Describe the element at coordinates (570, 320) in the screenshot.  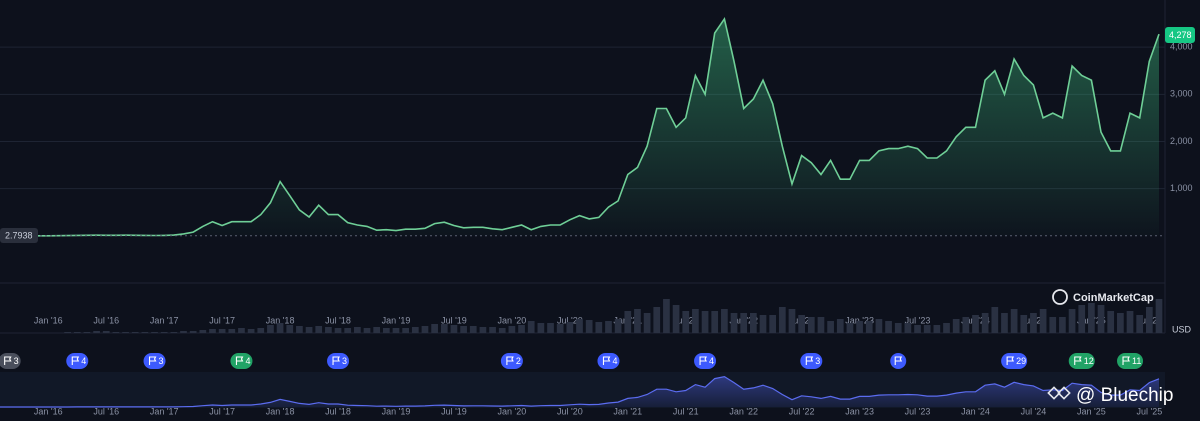
I see `x-tick-label: Jul '20` at that location.